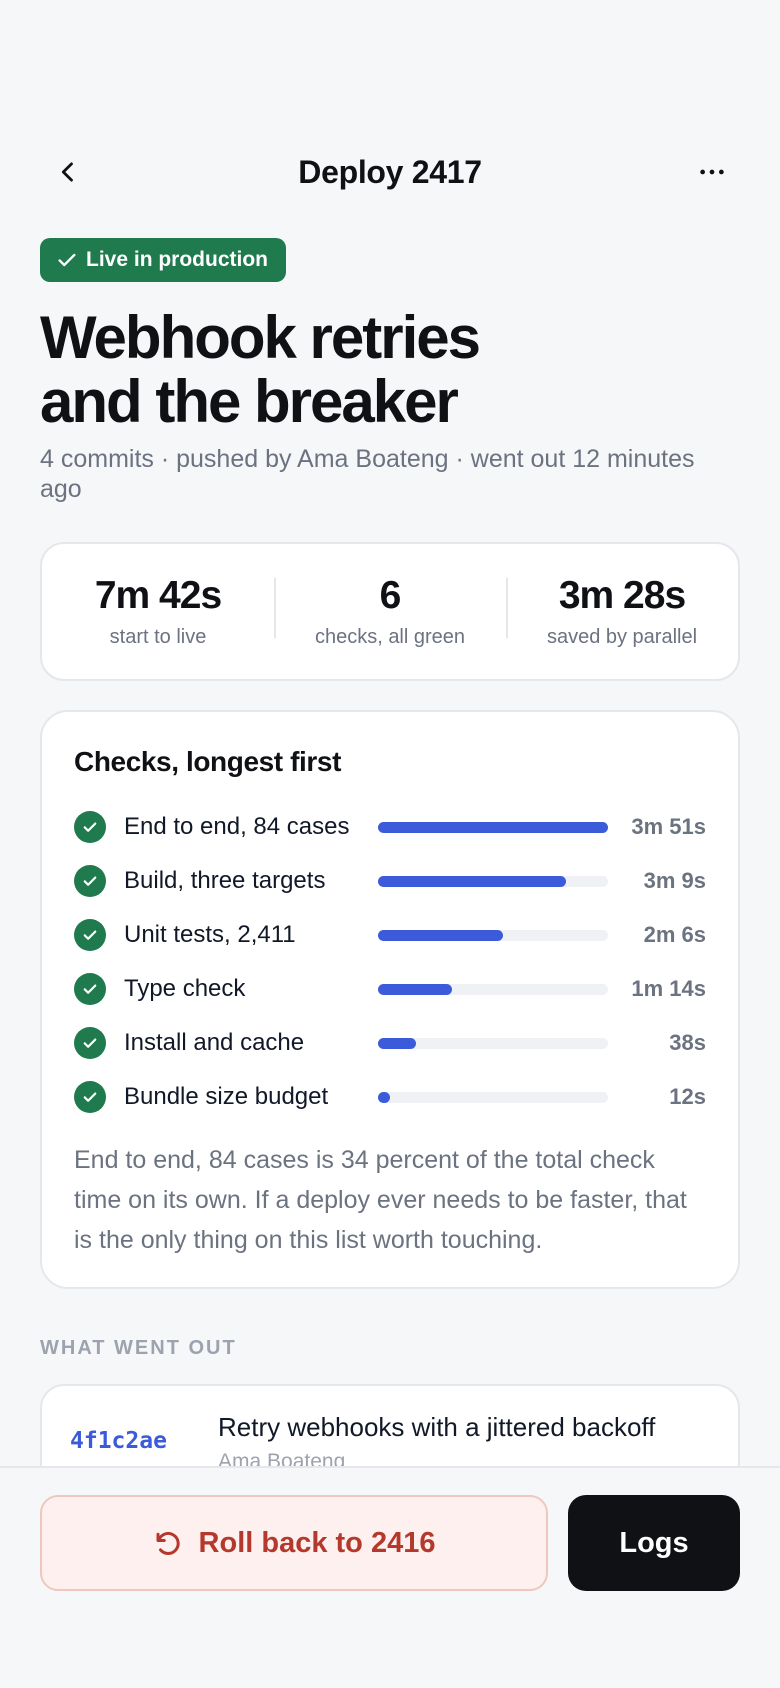  Describe the element at coordinates (687, 1096) in the screenshot. I see `check-duration: 12s` at that location.